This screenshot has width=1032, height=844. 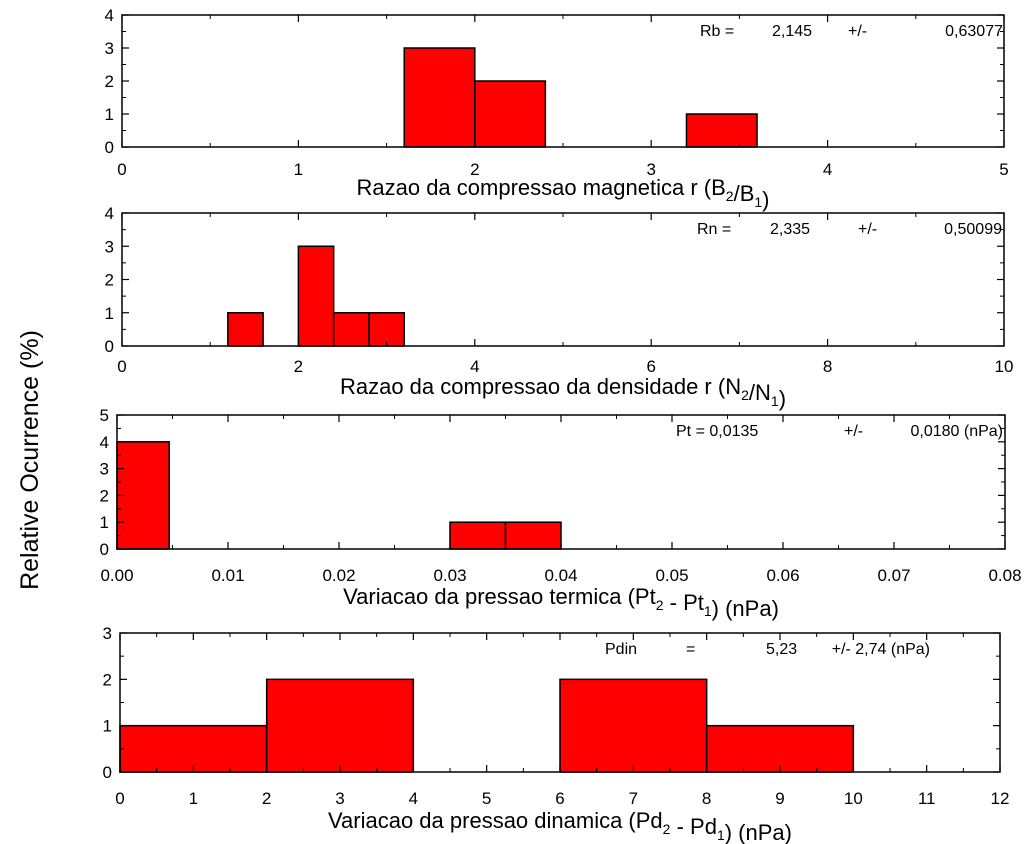 I want to click on x-tick-label: 0.07, so click(x=893, y=575).